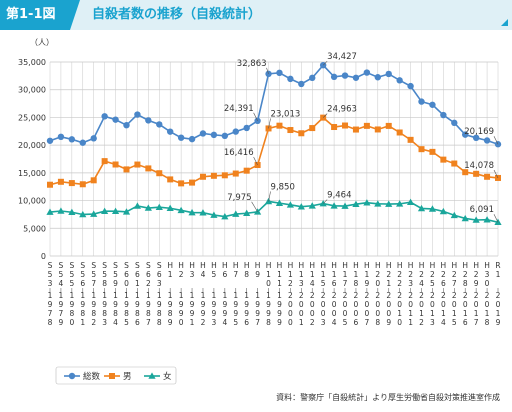  What do you see at coordinates (32, 117) in the screenshot?
I see `y-tick-label: 25,000` at bounding box center [32, 117].